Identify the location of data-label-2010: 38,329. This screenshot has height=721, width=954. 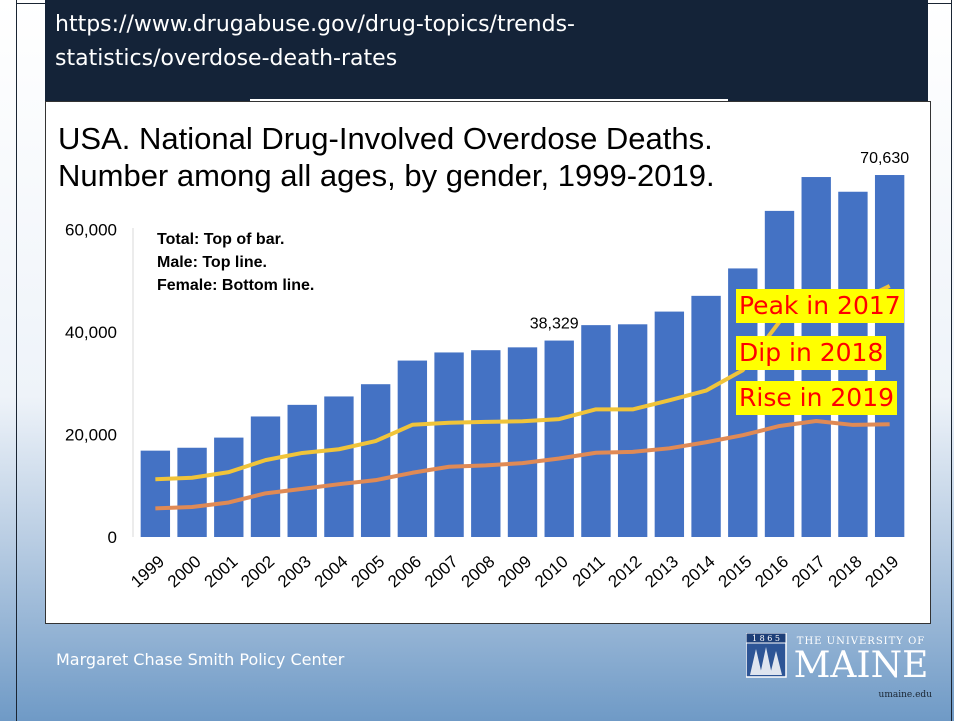
(554, 324).